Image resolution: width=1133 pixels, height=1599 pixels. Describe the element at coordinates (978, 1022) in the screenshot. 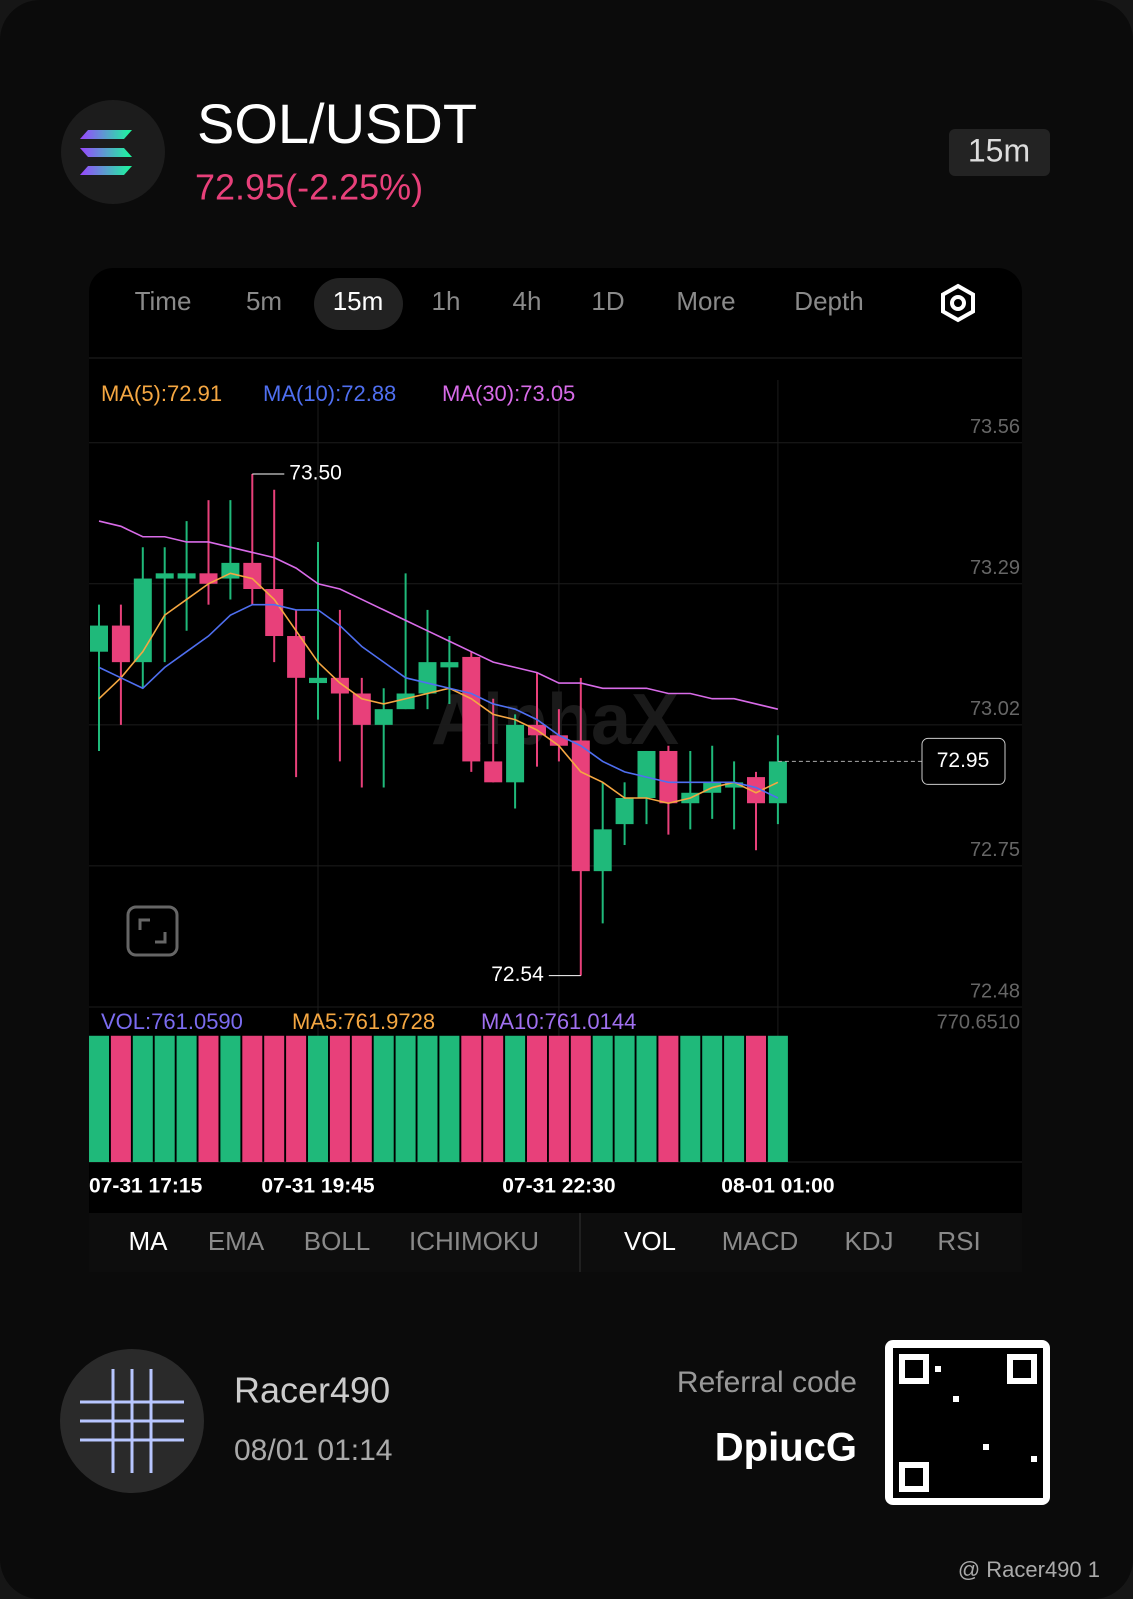

I see `volume-tick-label: 770.6510` at that location.